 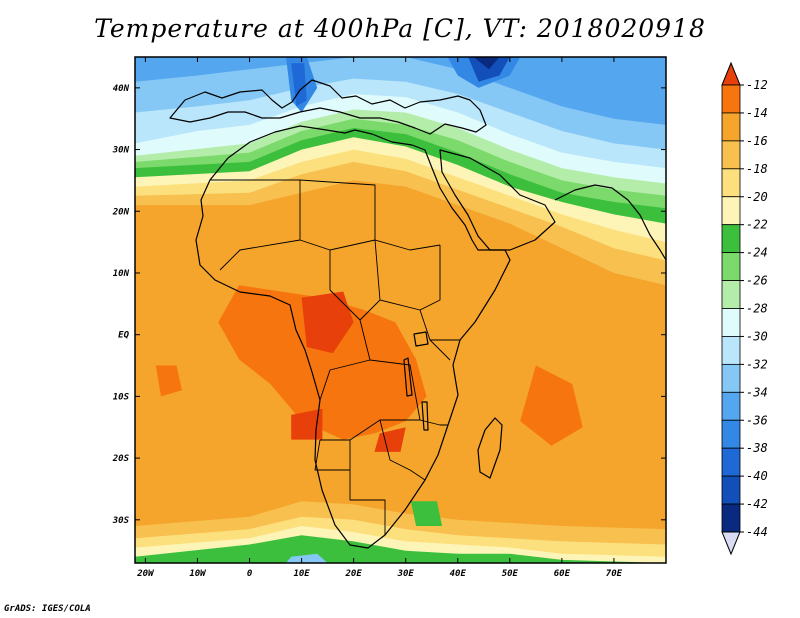 What do you see at coordinates (614, 574) in the screenshot?
I see `lon-tick-label: 70E` at bounding box center [614, 574].